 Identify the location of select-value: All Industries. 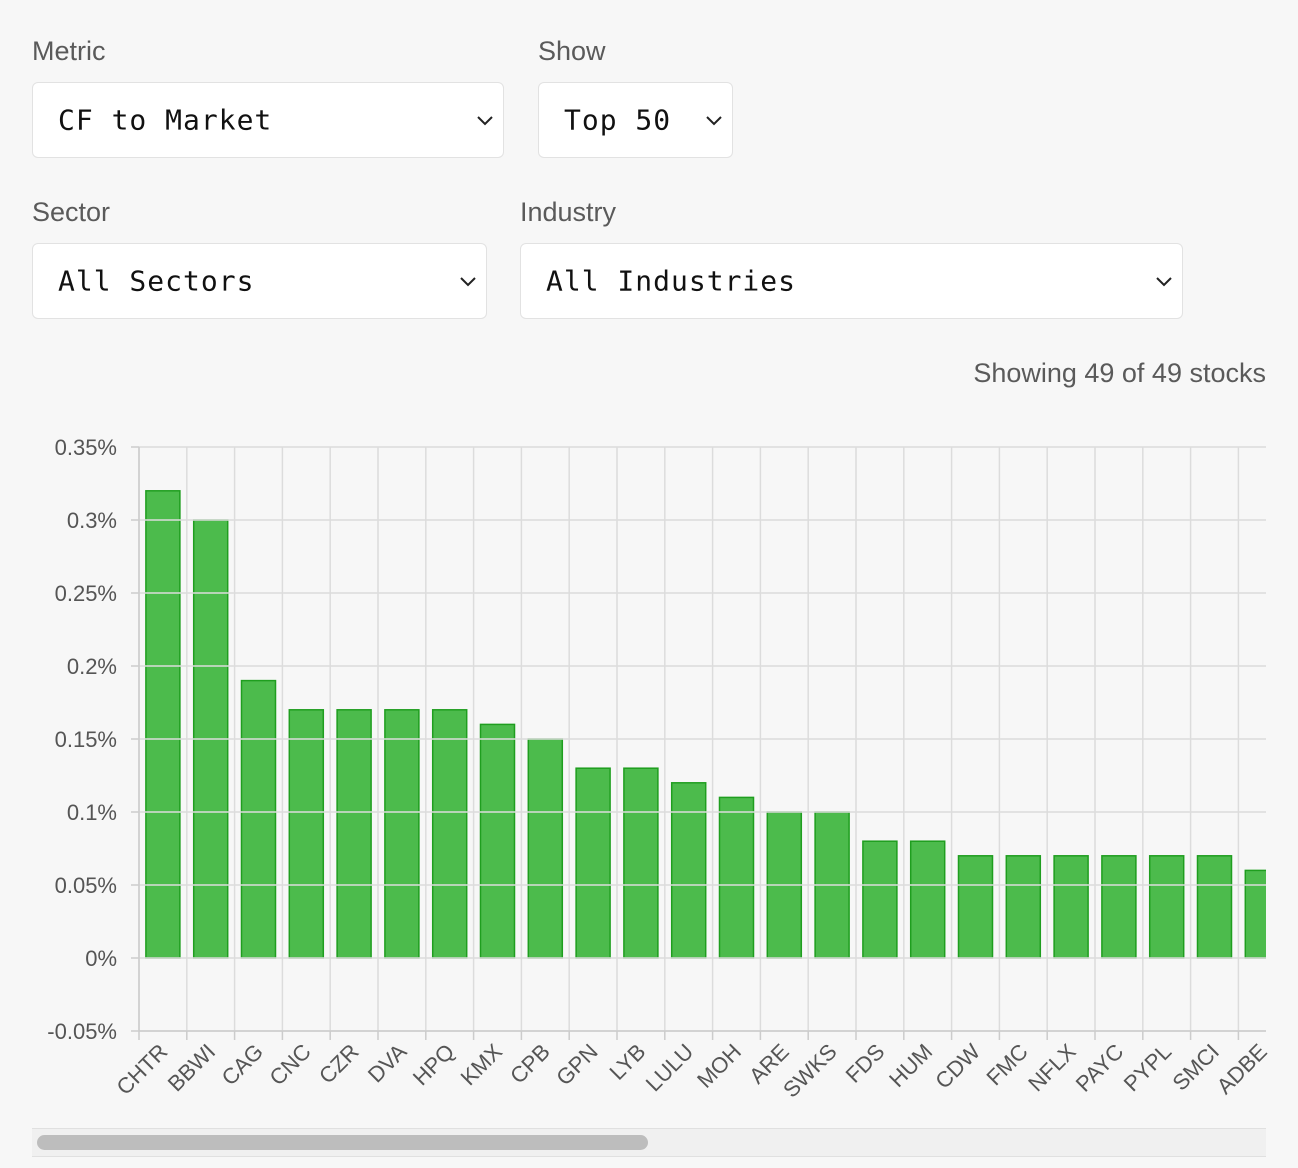
(671, 281).